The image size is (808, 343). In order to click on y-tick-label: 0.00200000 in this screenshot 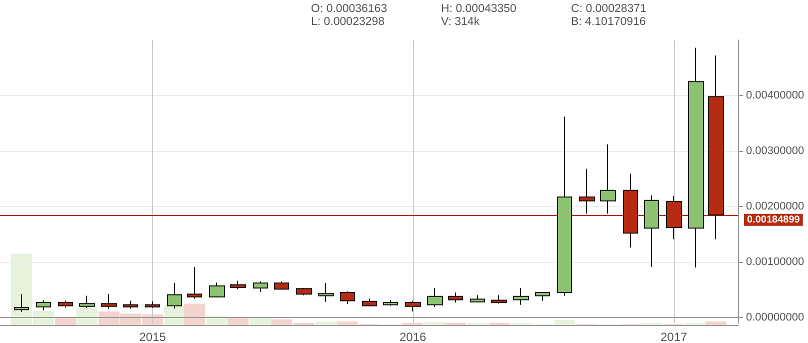, I will do `click(775, 206)`.